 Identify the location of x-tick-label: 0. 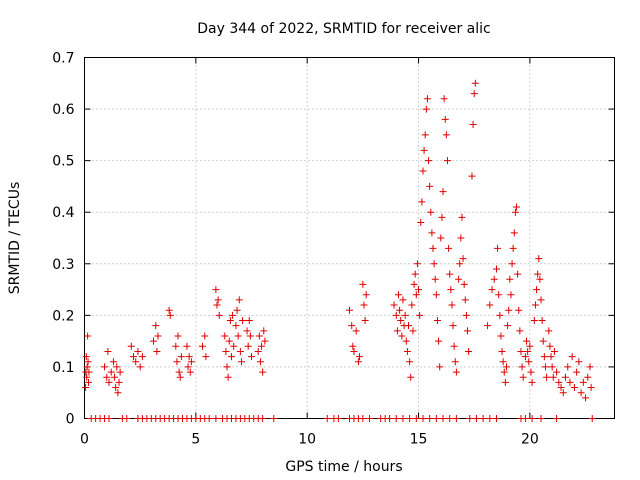
(84, 440).